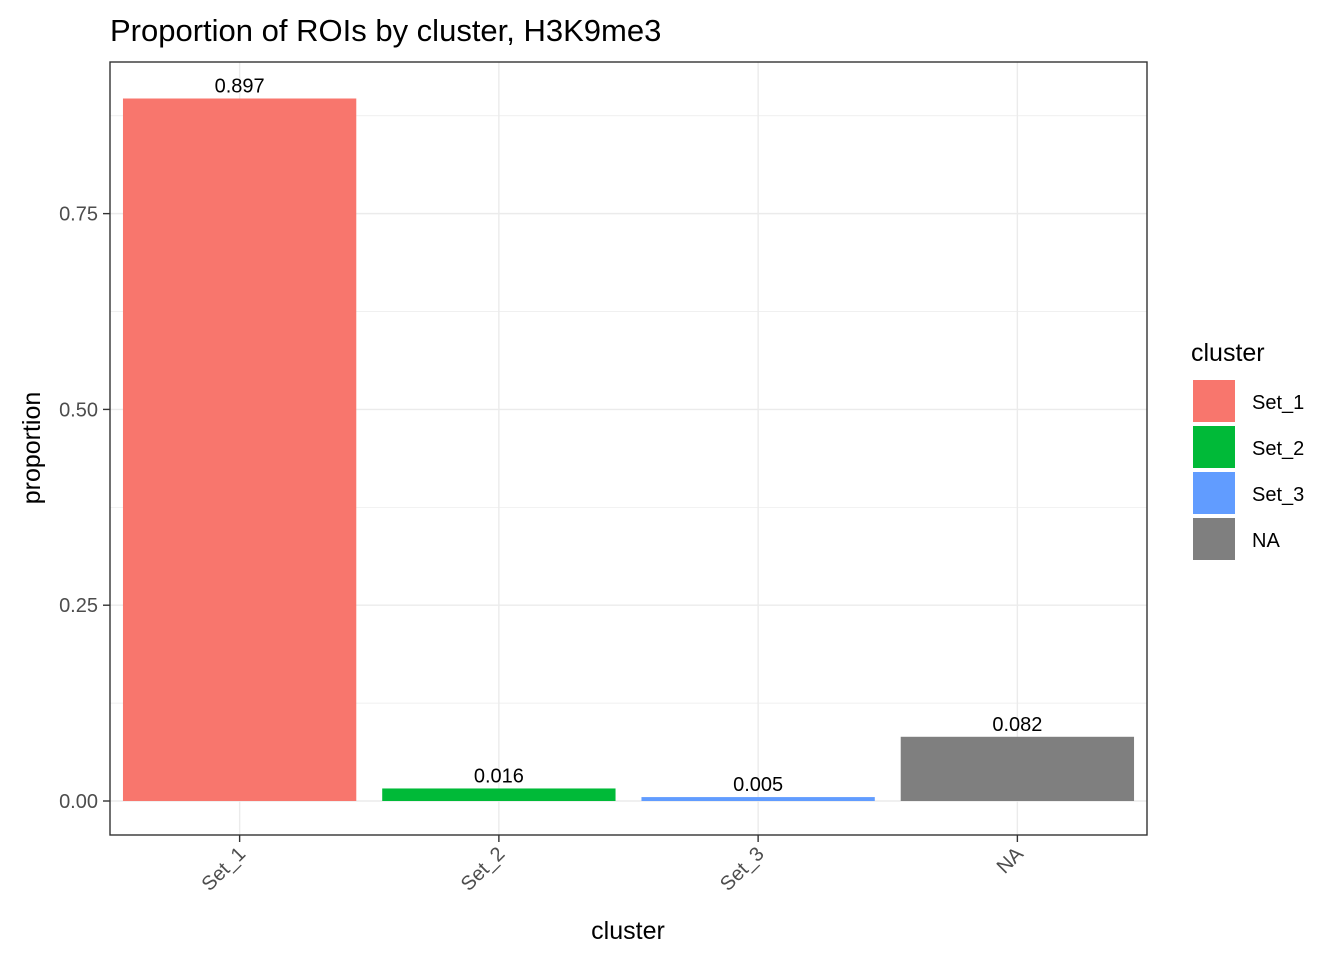  Describe the element at coordinates (613, 865) in the screenshot. I see `x-axis: Set_1 Set_2 Set_3 NA` at that location.